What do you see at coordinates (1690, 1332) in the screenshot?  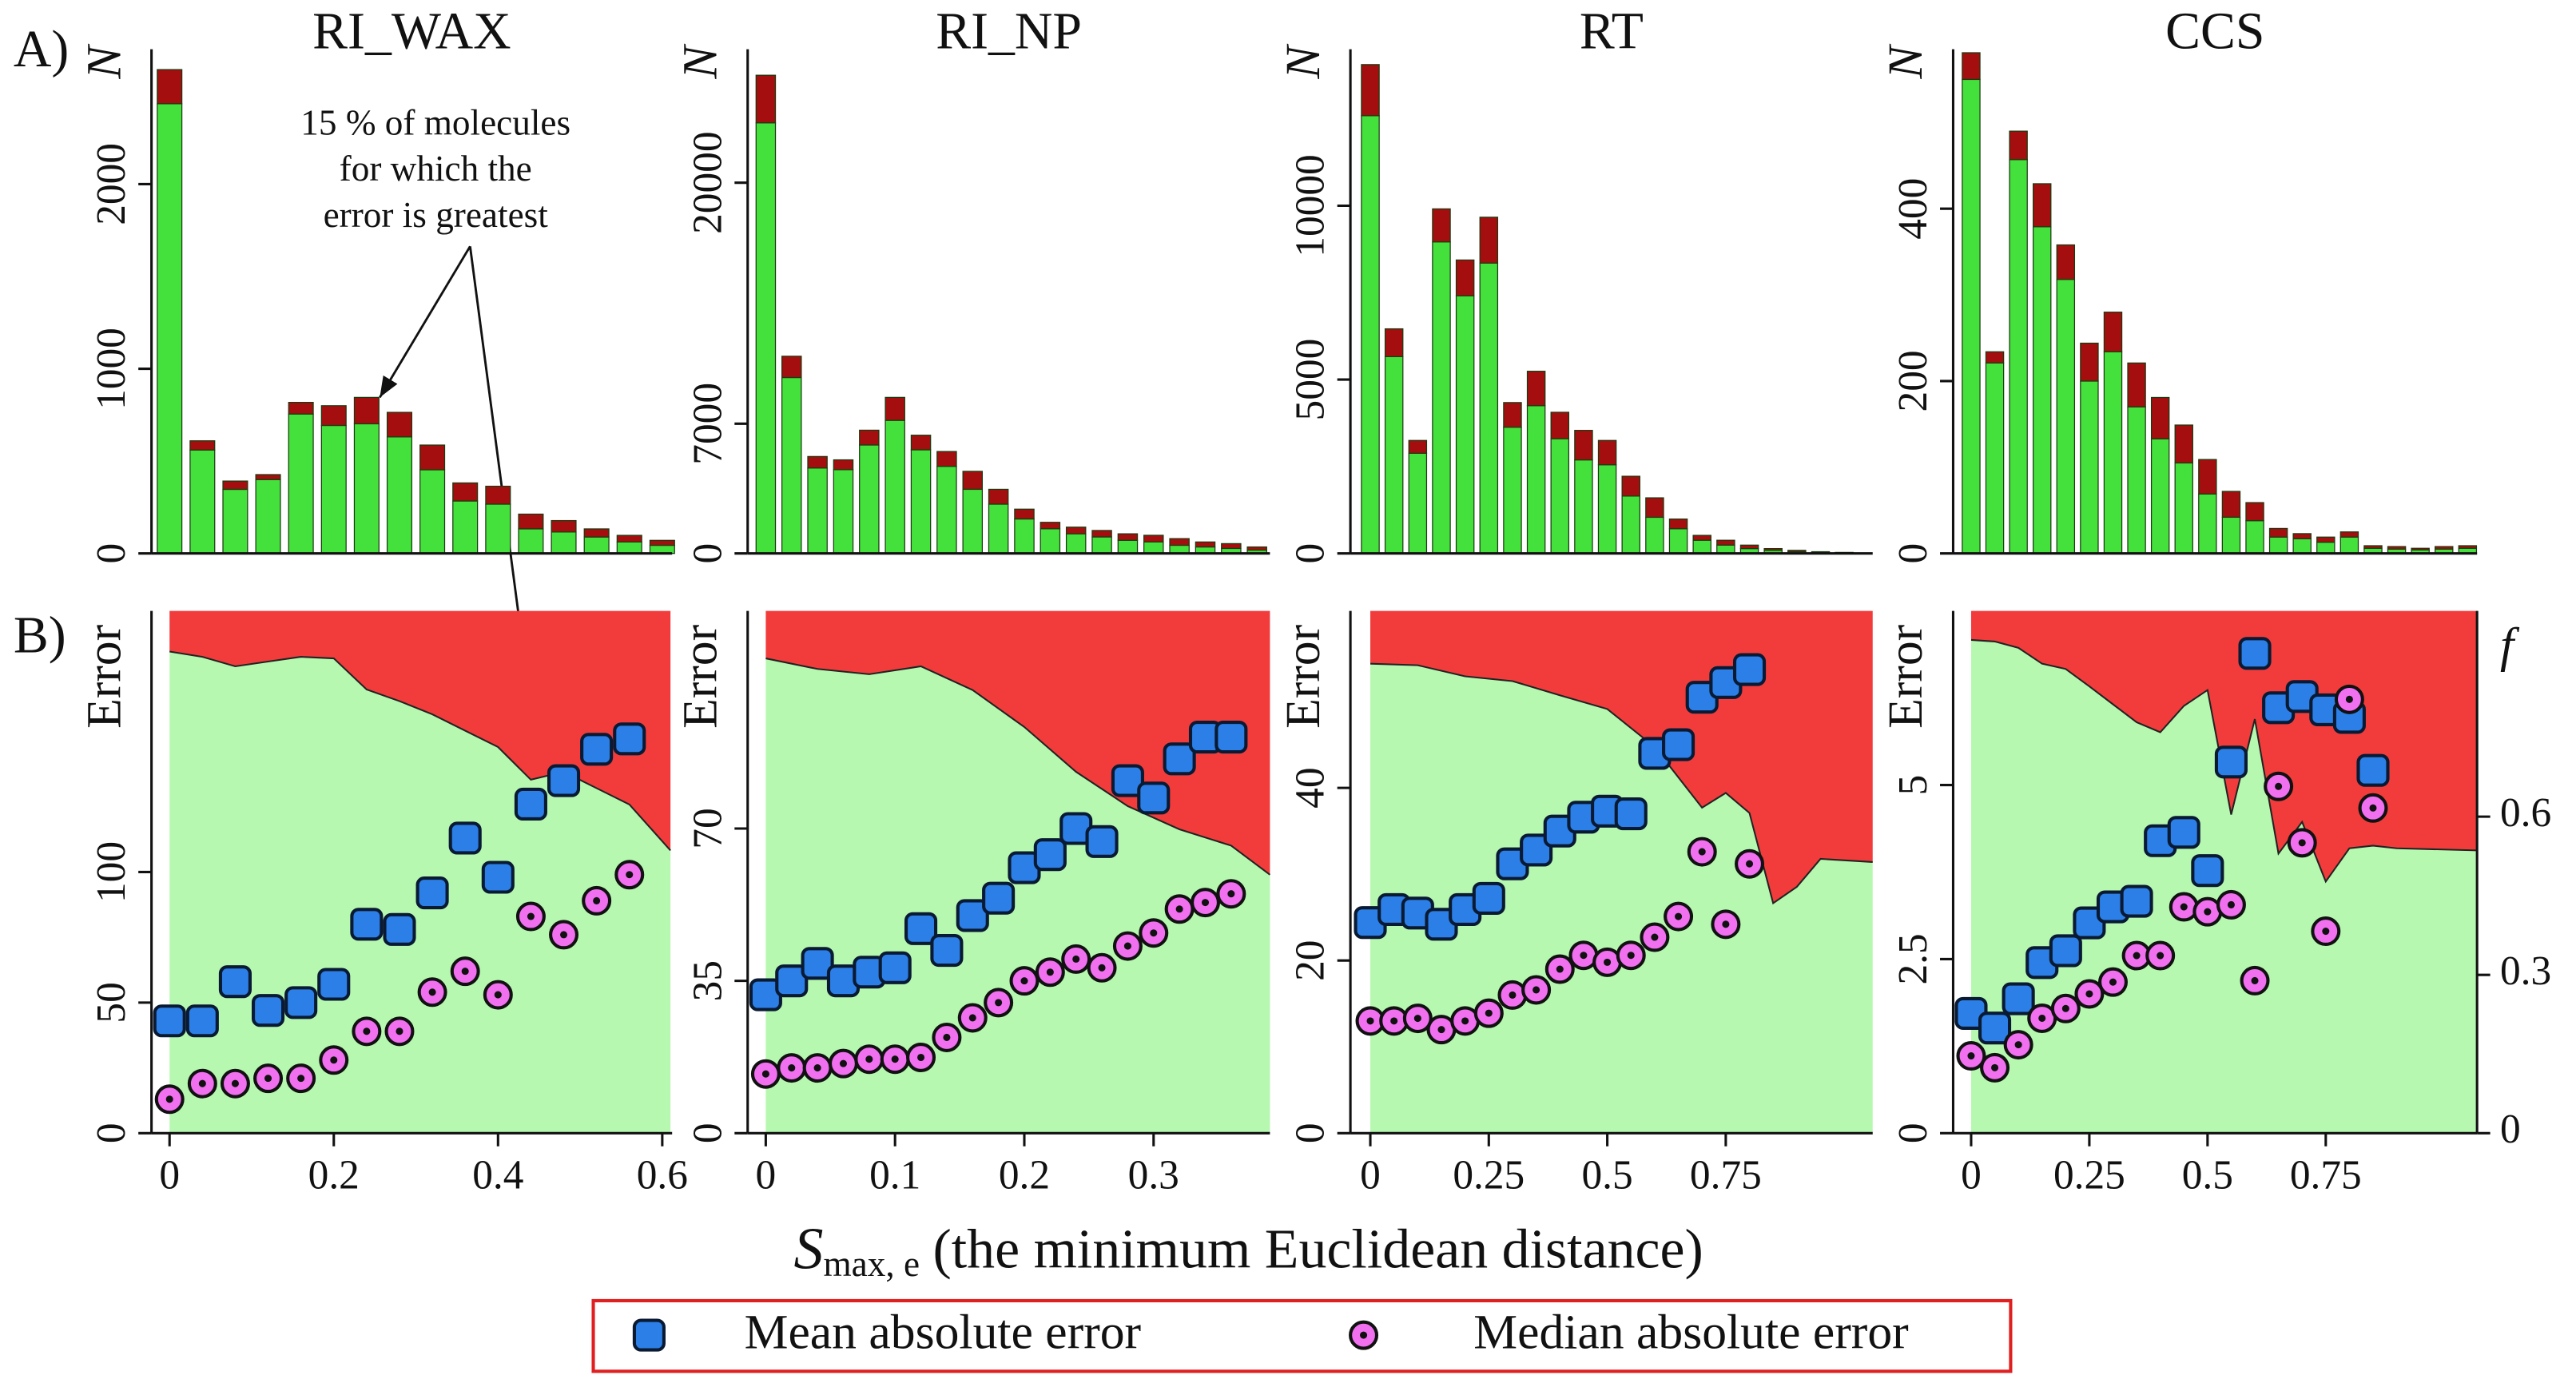 I see `legend-label: Median absolute error` at bounding box center [1690, 1332].